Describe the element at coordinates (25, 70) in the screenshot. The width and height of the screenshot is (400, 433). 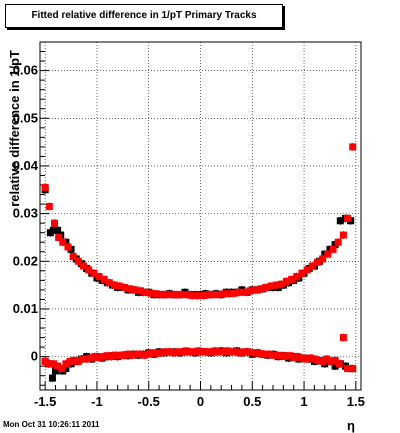
I see `y-tick-label: 0.06` at that location.